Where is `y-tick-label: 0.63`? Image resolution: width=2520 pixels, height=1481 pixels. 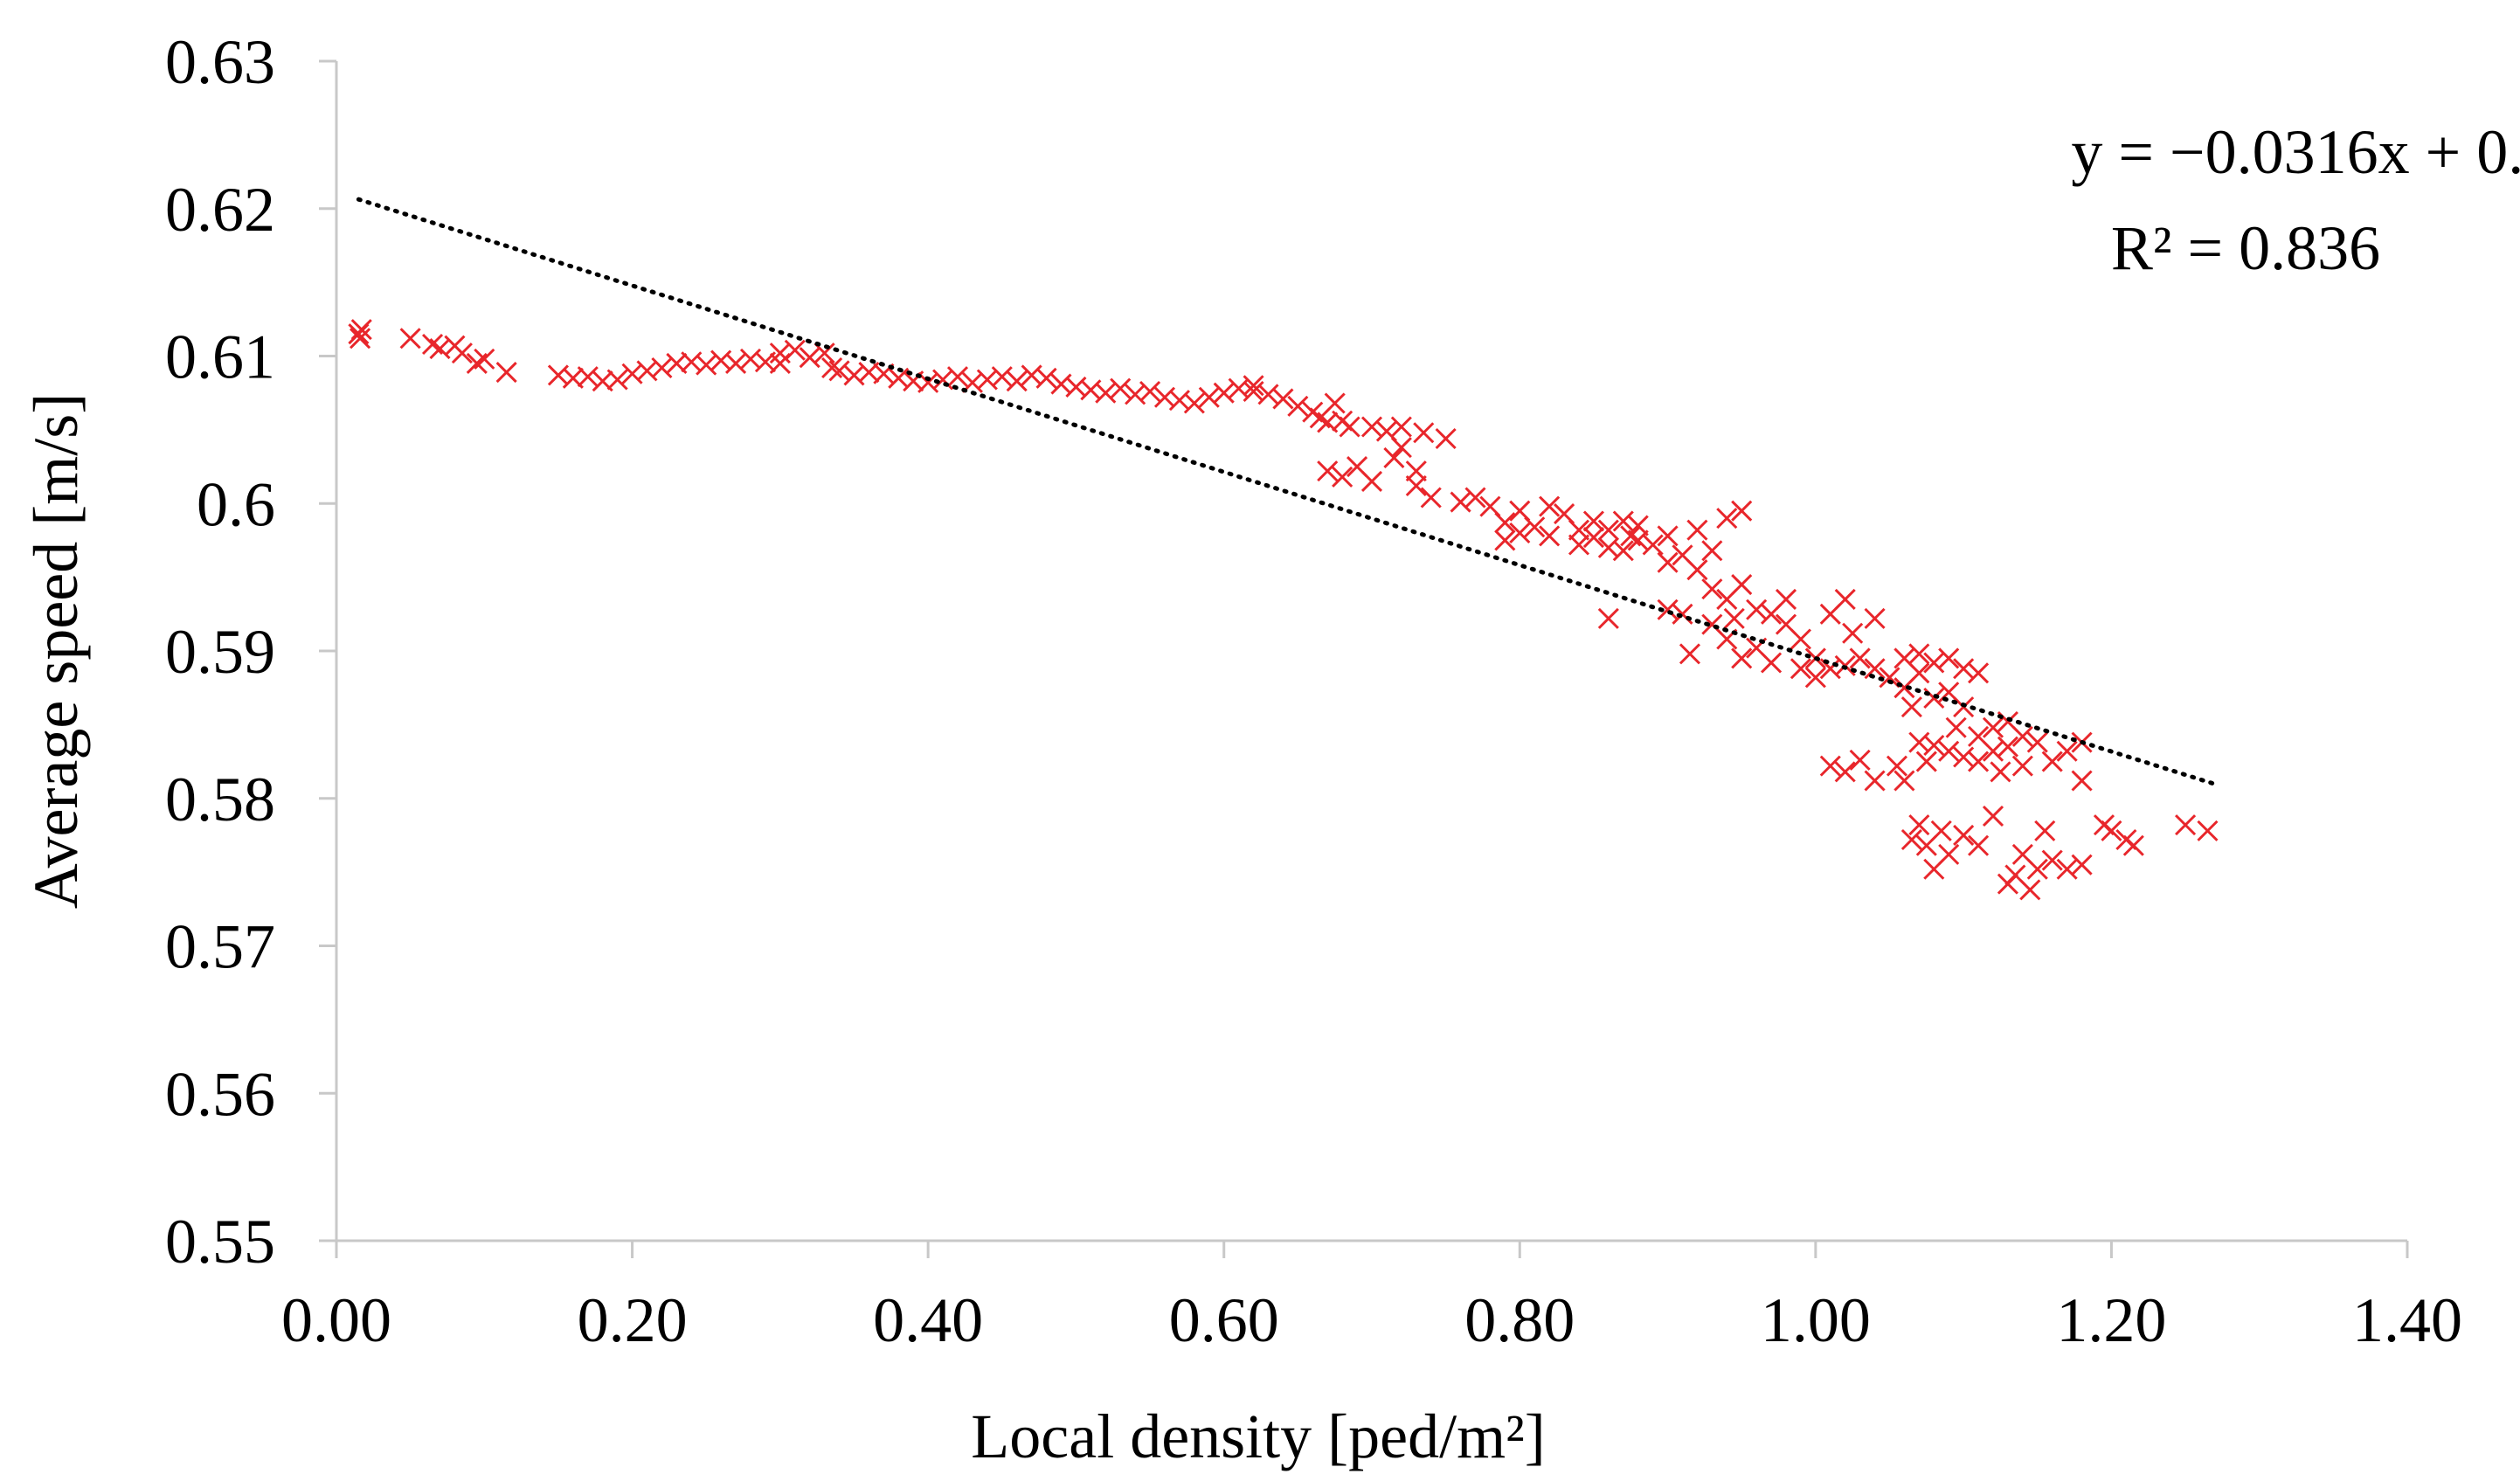
y-tick-label: 0.63 is located at coordinates (220, 62).